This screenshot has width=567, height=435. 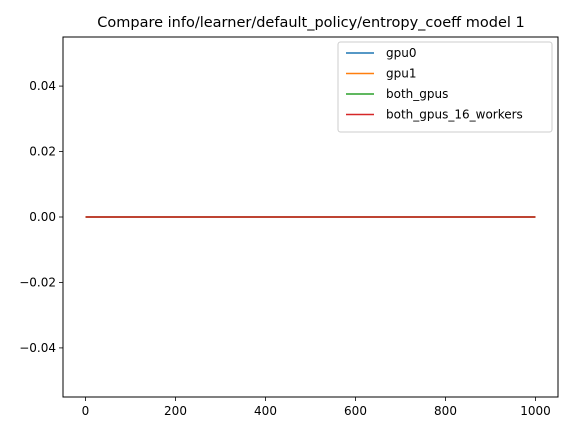 What do you see at coordinates (401, 53) in the screenshot?
I see `legend-label: gpu0` at bounding box center [401, 53].